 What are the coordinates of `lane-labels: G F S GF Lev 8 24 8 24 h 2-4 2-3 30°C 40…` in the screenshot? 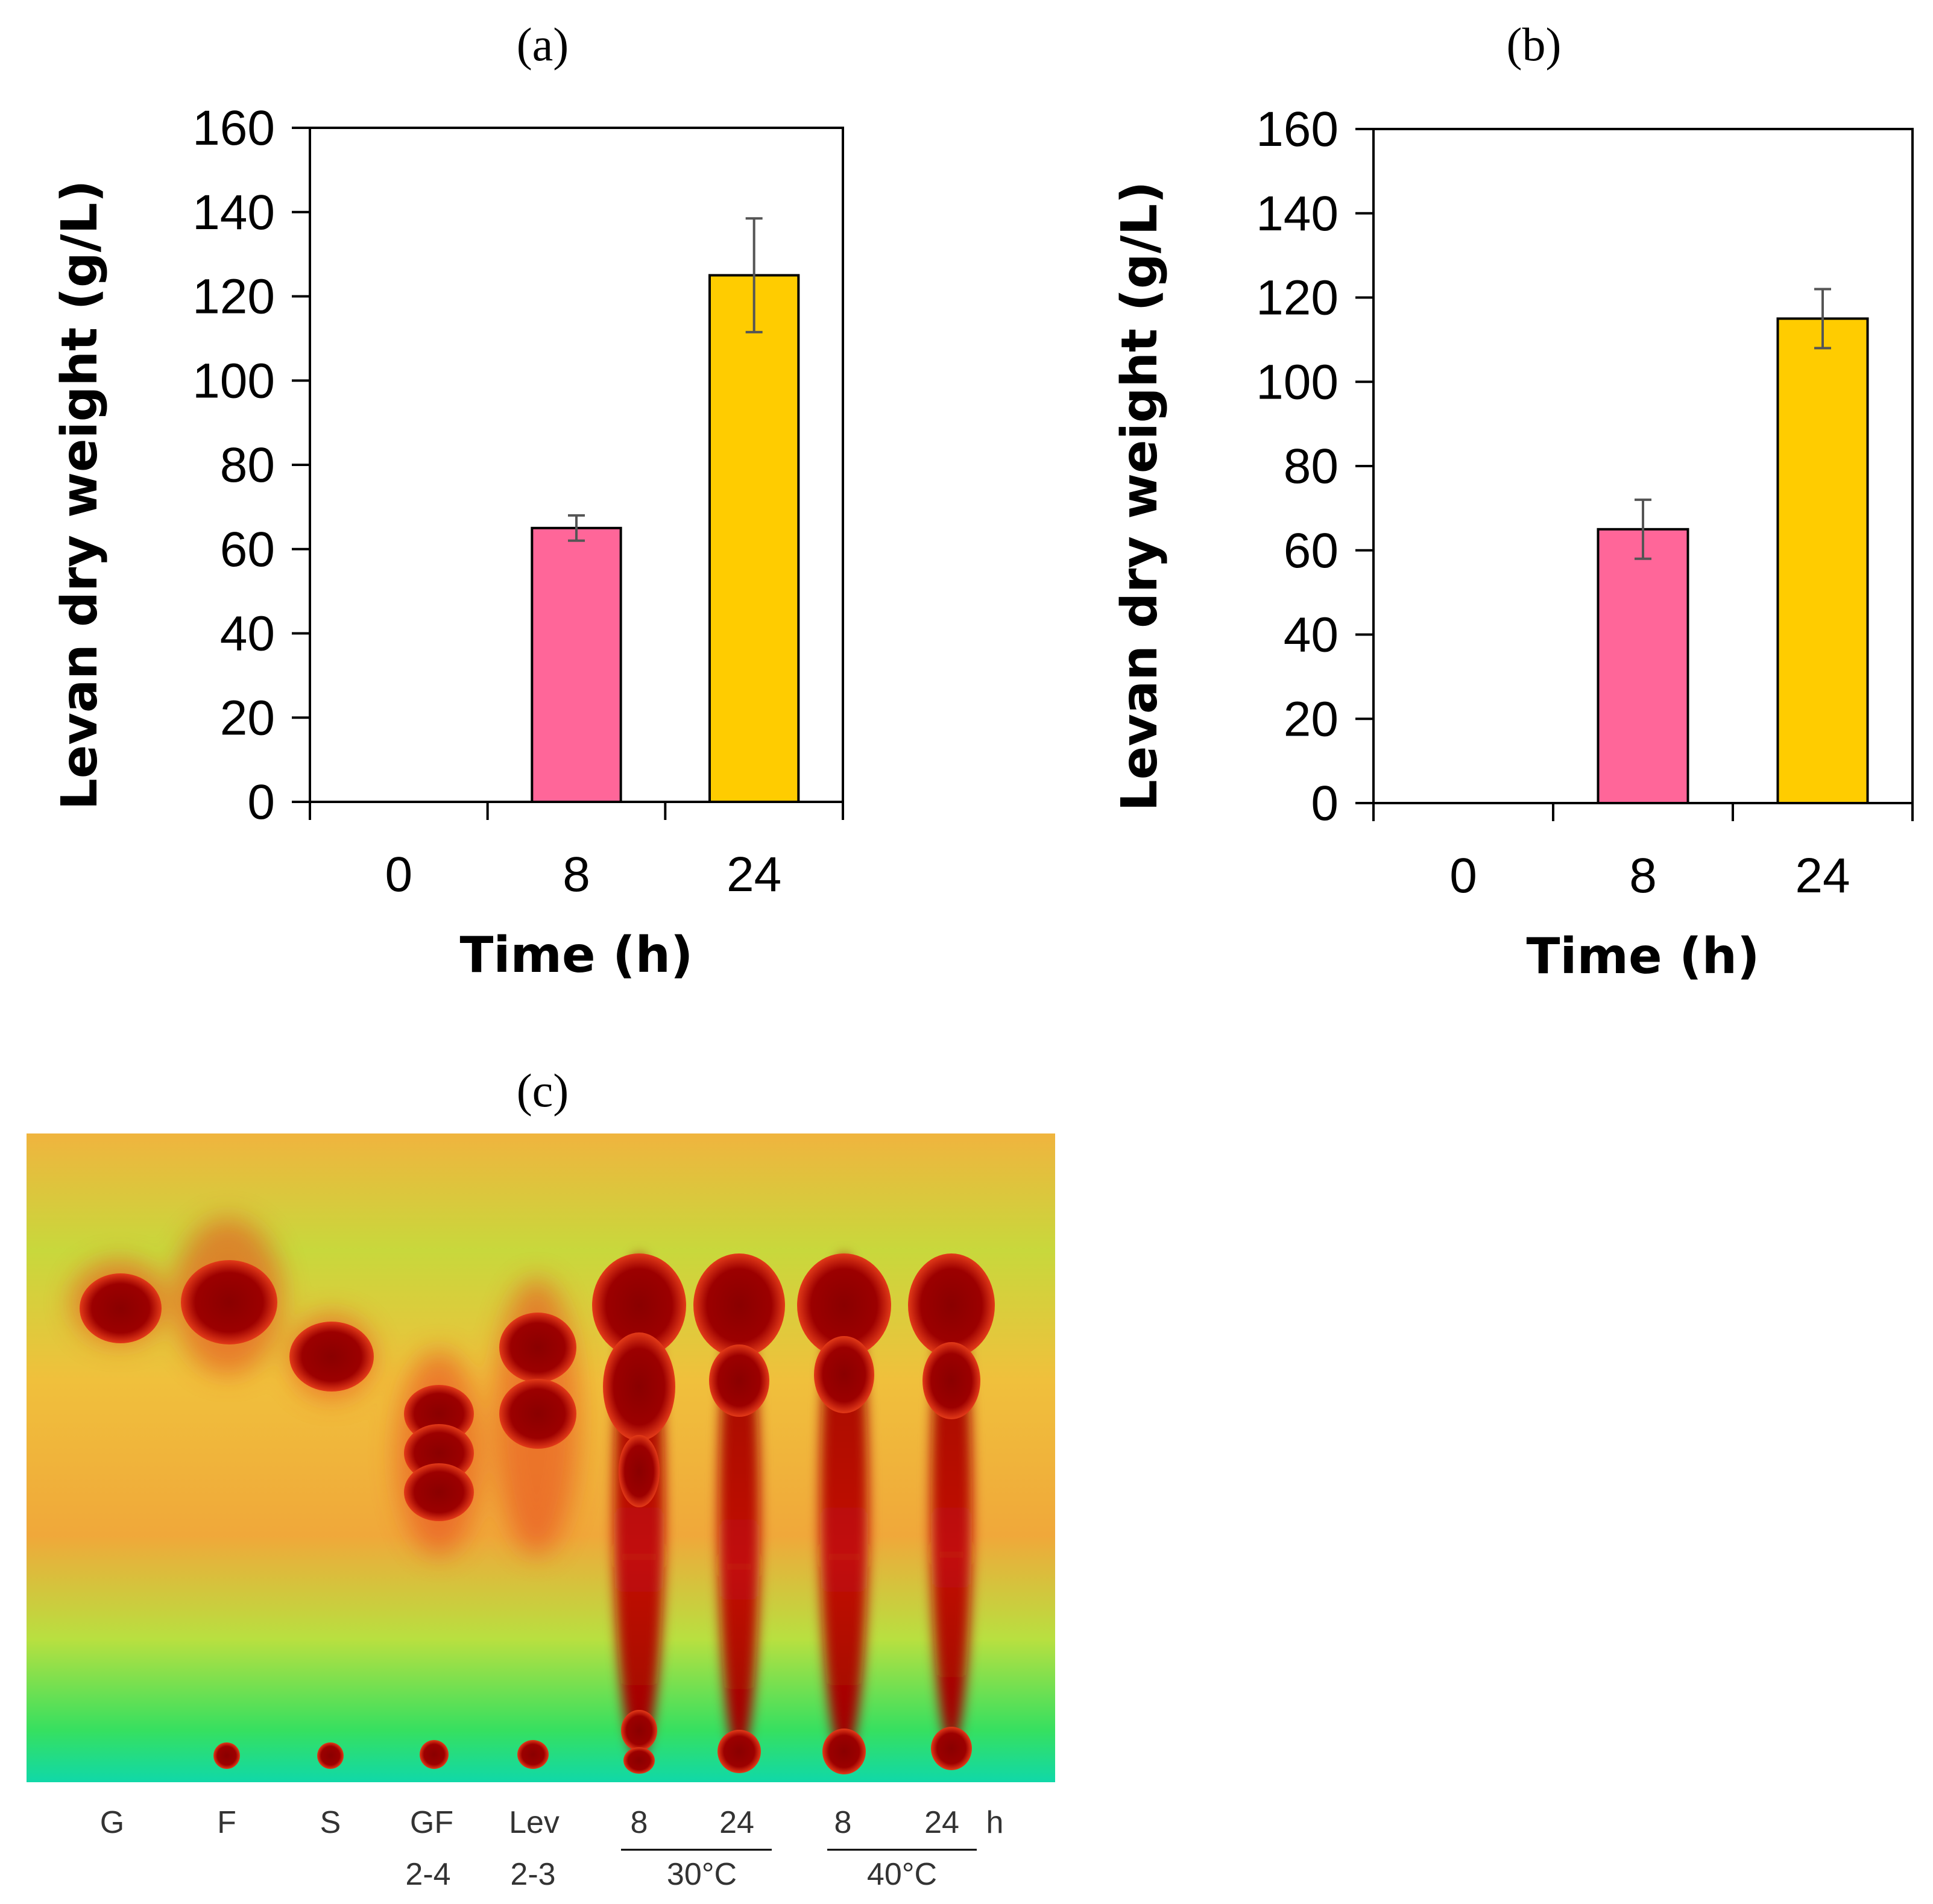 It's located at (552, 1849).